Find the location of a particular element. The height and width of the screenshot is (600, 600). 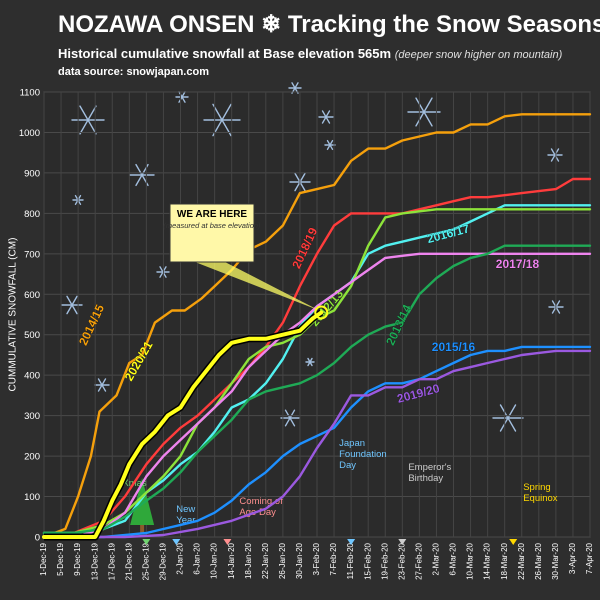

chart-title: NOZAWA ONSEN ❄ Tracking the Snow Seasons is located at coordinates (329, 24).